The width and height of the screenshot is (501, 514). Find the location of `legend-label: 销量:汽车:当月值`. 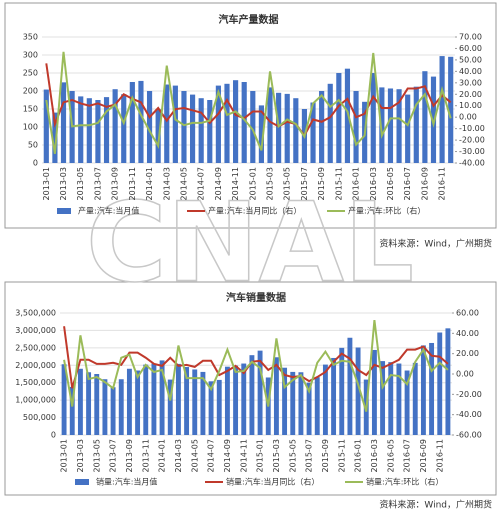

legend-label: 销量:汽车:当月值 is located at coordinates (126, 482).